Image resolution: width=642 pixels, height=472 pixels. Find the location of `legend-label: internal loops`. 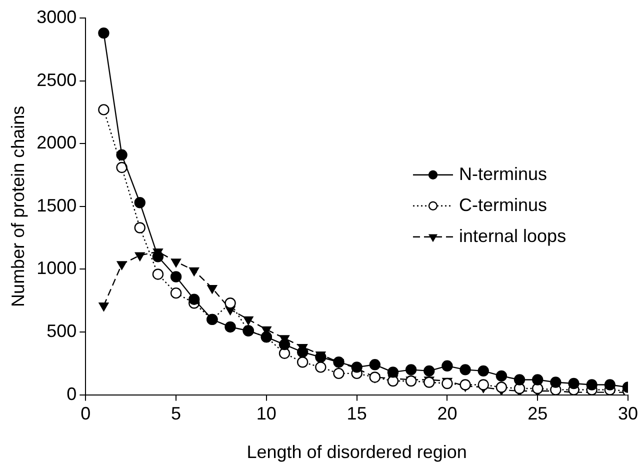

legend-label: internal loops is located at coordinates (512, 236).